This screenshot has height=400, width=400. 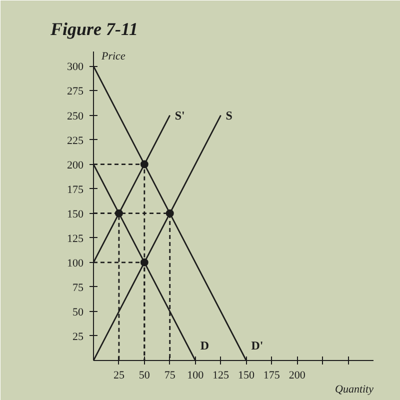 I want to click on y-tick-label: 100, so click(x=75, y=263).